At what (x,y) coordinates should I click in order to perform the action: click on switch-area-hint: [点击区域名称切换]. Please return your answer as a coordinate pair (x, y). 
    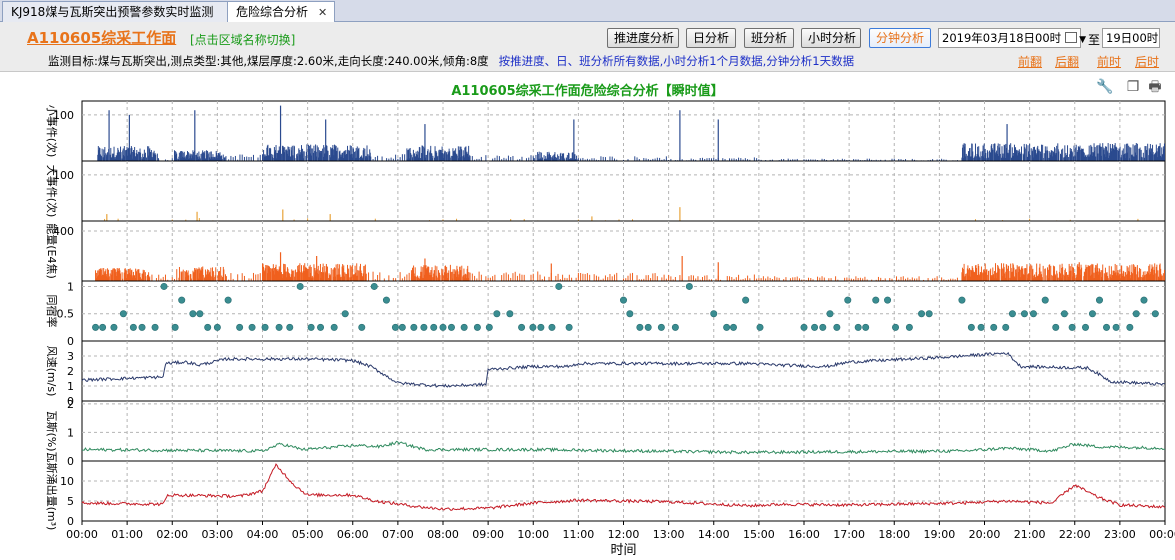
    Looking at the image, I should click on (243, 40).